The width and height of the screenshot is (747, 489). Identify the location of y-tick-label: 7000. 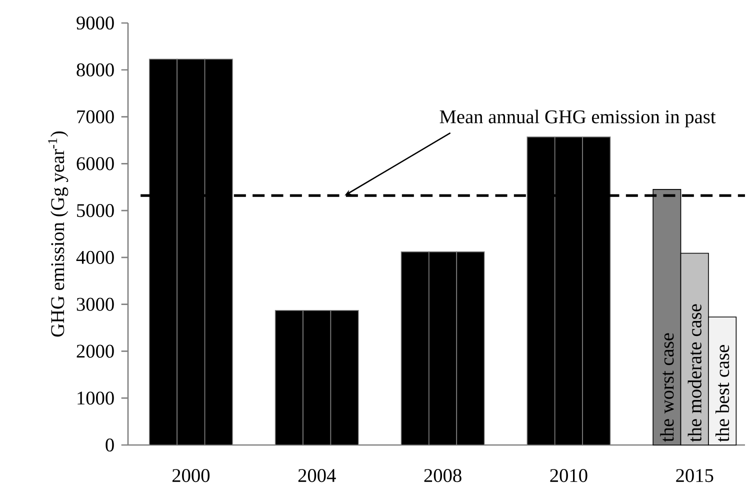
(95, 117).